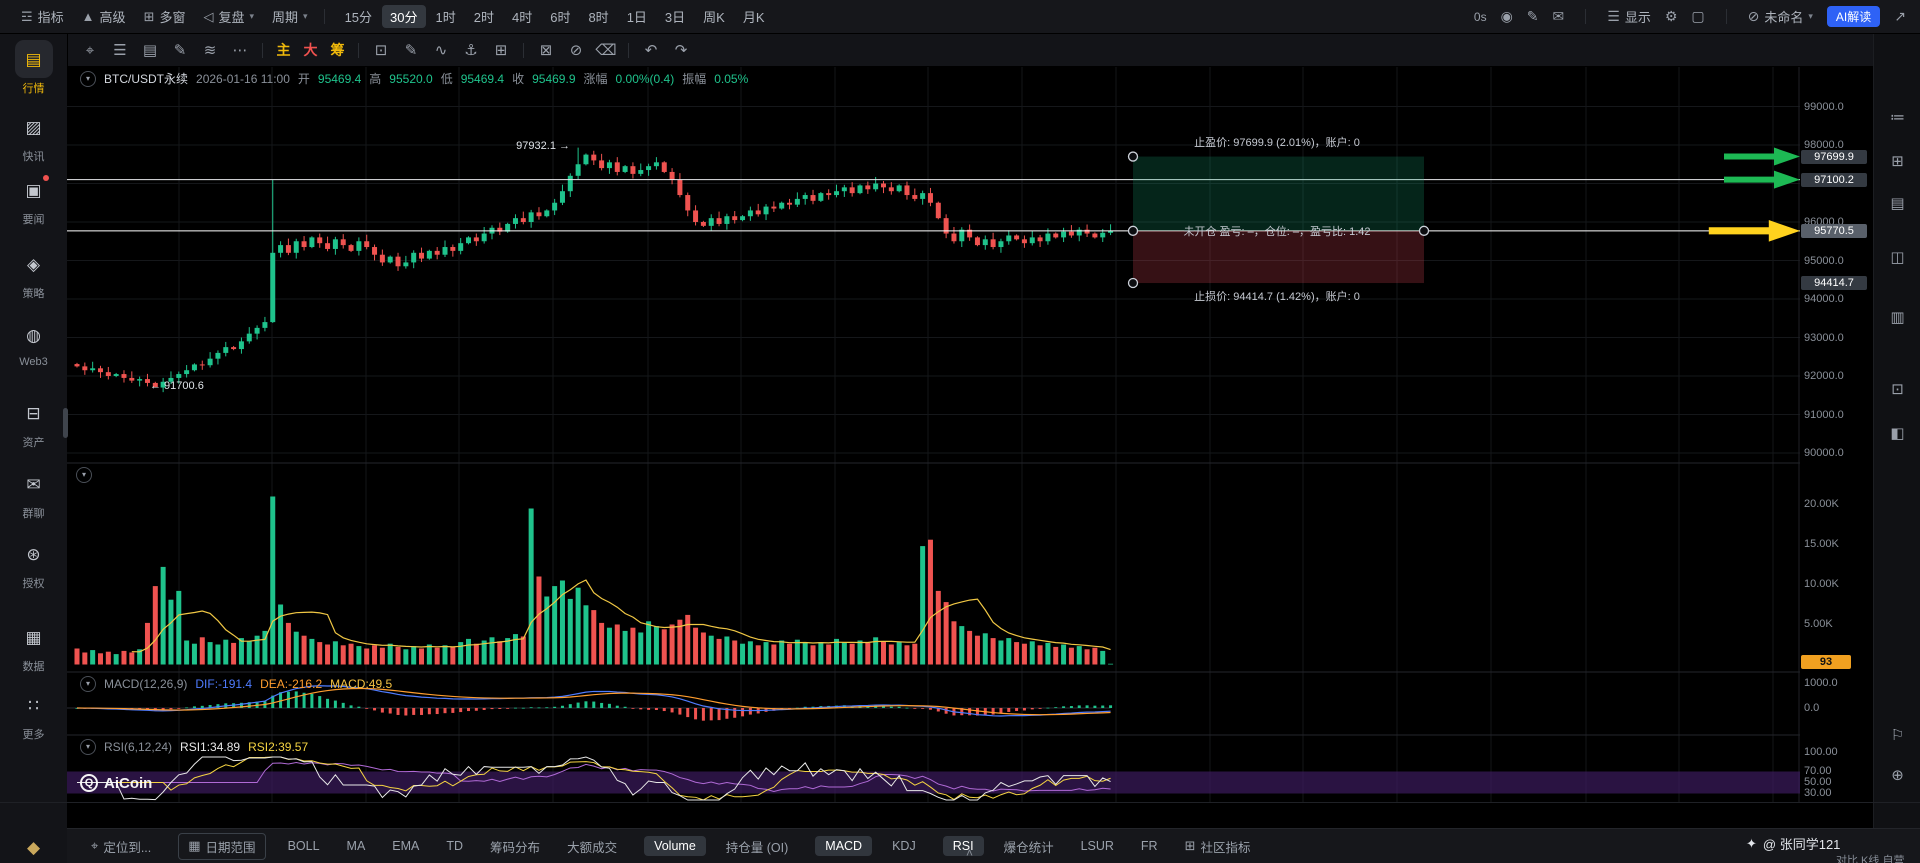 Image resolution: width=1920 pixels, height=863 pixels. What do you see at coordinates (33, 68) in the screenshot?
I see `sidebar-item-行情: ▤ 行情` at bounding box center [33, 68].